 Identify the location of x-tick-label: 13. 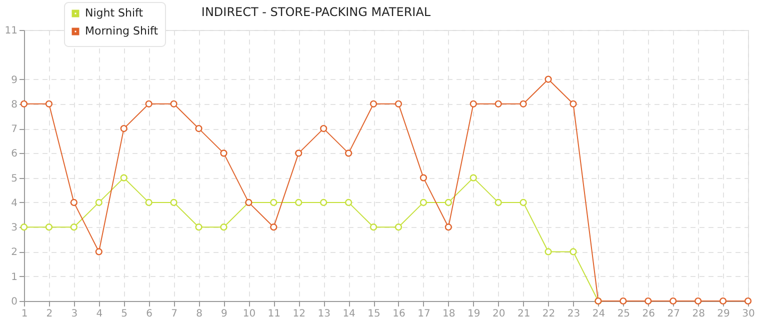
(324, 314).